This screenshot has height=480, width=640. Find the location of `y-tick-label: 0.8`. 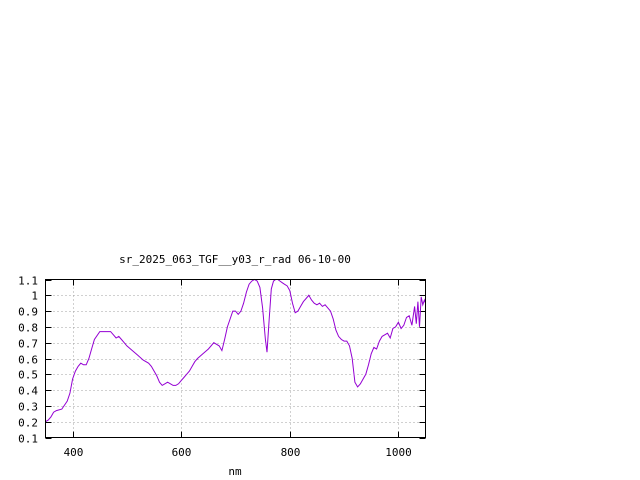

y-tick-label: 0.8 is located at coordinates (28, 328).